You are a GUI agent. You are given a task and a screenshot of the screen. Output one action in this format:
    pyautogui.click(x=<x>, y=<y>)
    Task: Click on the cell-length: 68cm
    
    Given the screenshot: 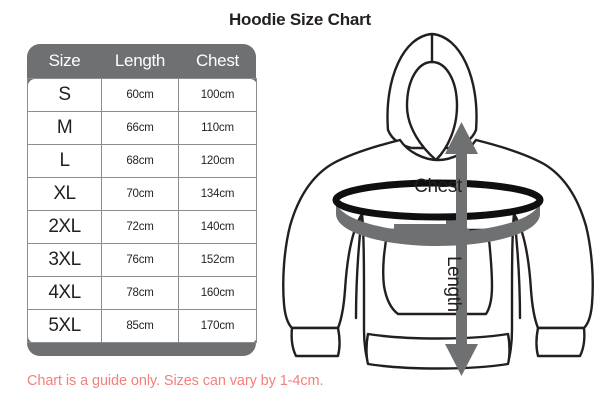 What is the action you would take?
    pyautogui.click(x=140, y=161)
    